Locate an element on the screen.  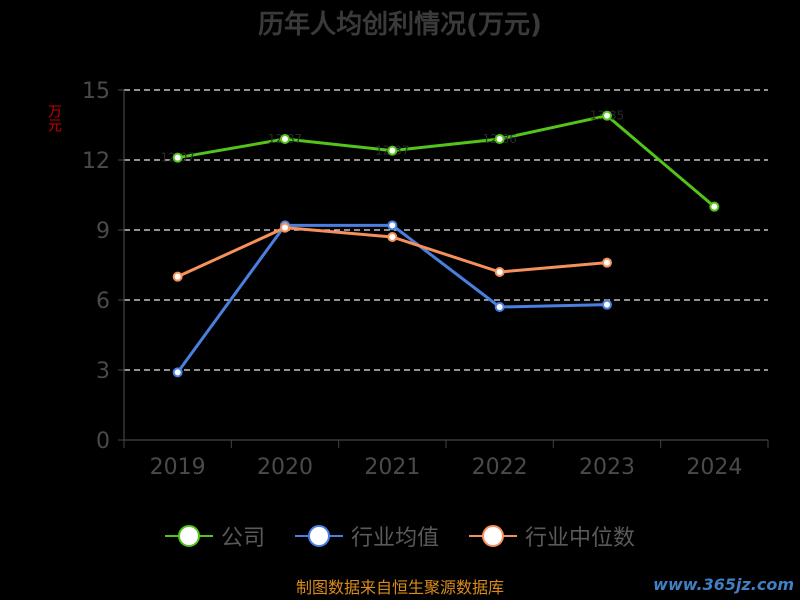
legend-swatch-company is located at coordinates (188, 536).